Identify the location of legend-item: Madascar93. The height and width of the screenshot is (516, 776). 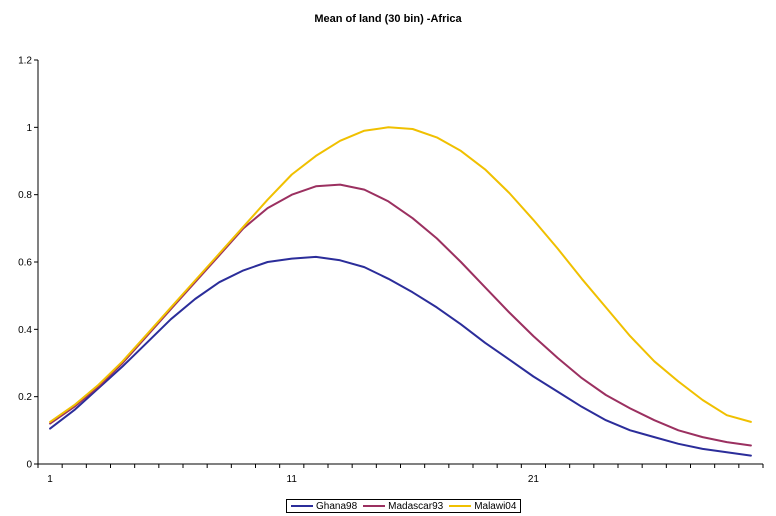
(403, 506).